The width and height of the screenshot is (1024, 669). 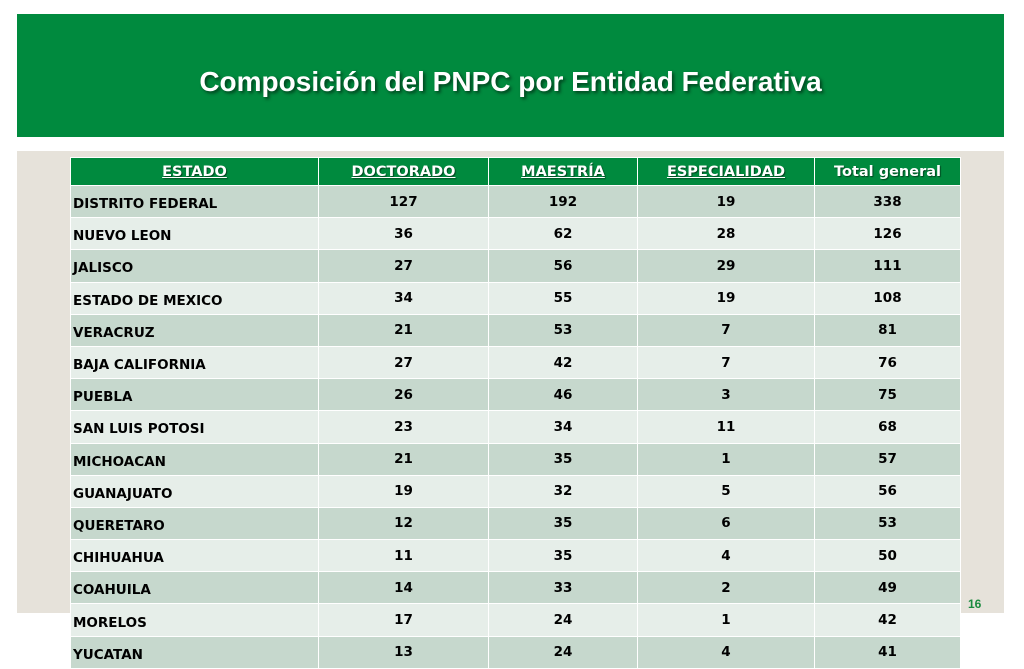 I want to click on cell-maestria: 46, so click(x=563, y=395).